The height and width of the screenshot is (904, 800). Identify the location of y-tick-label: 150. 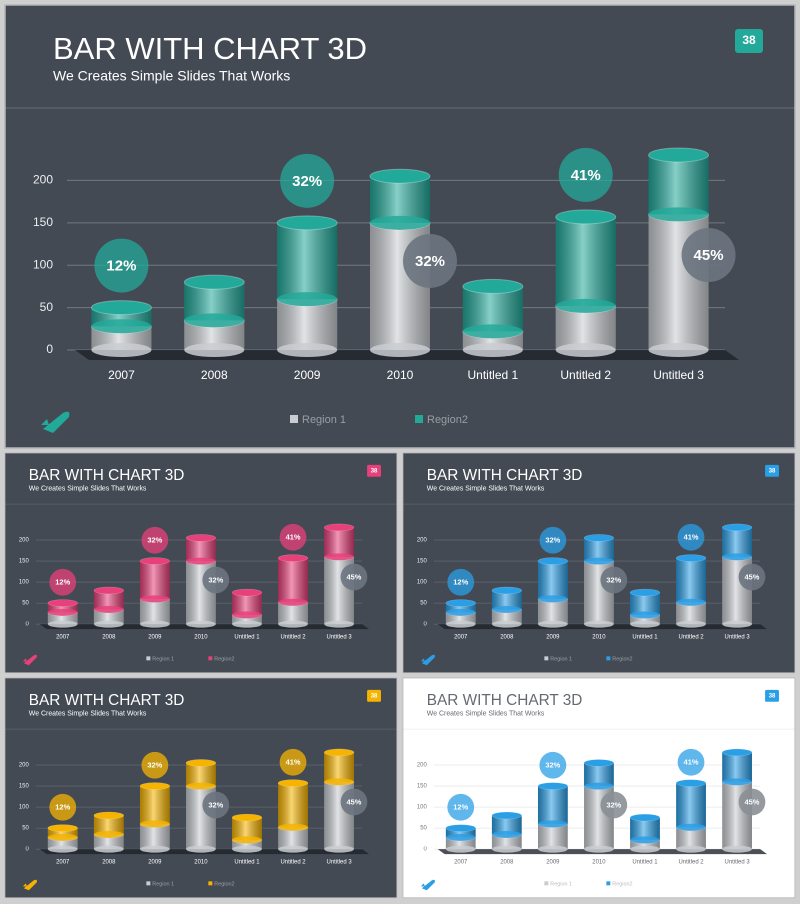
(422, 787).